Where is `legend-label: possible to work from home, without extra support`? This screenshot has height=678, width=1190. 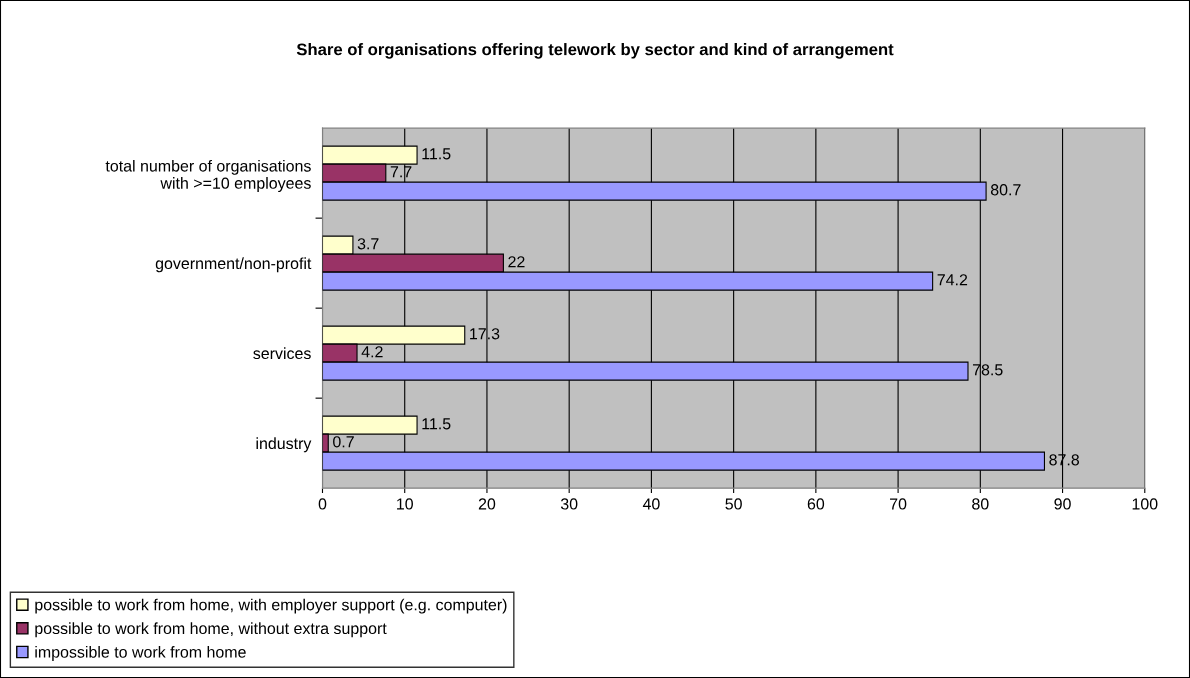 legend-label: possible to work from home, without extra support is located at coordinates (211, 630).